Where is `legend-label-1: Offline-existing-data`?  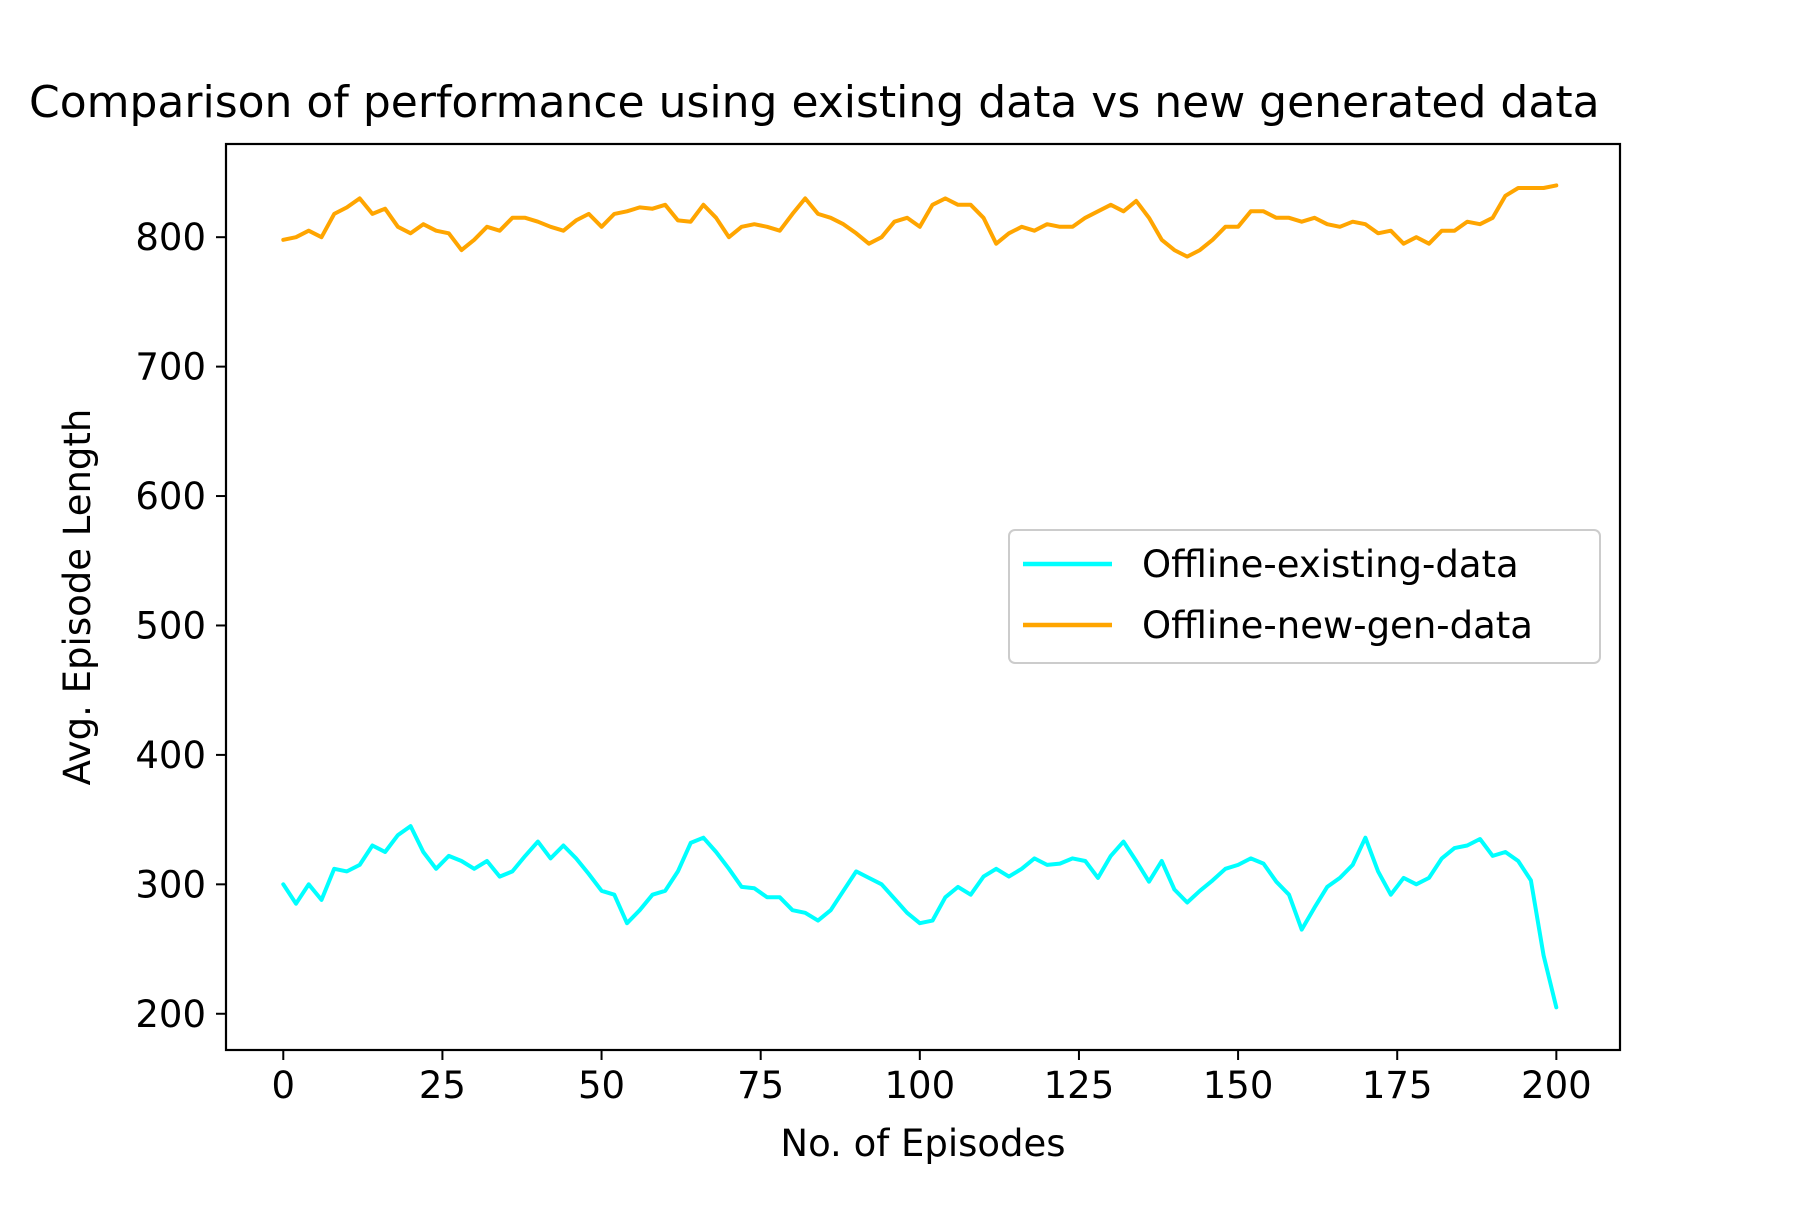
legend-label-1: Offline-existing-data is located at coordinates (1330, 564).